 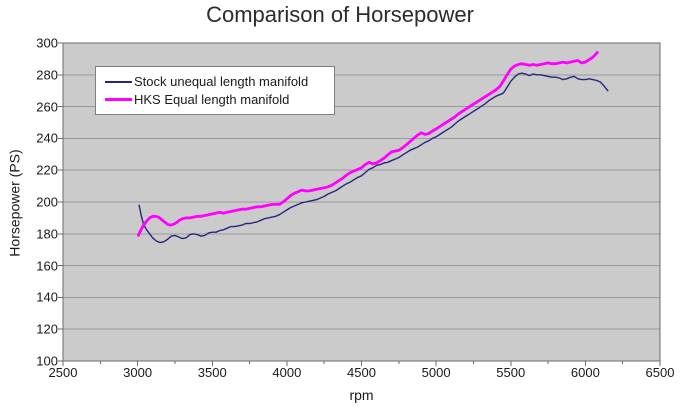 I want to click on legend-item-hks: HKS Equal length manifold, so click(x=219, y=99).